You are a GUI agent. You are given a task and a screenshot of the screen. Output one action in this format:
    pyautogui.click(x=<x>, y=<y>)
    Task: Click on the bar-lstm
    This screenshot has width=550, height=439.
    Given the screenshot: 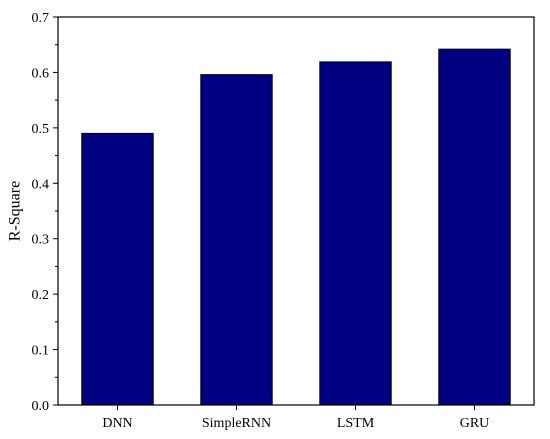 What is the action you would take?
    pyautogui.click(x=355, y=233)
    